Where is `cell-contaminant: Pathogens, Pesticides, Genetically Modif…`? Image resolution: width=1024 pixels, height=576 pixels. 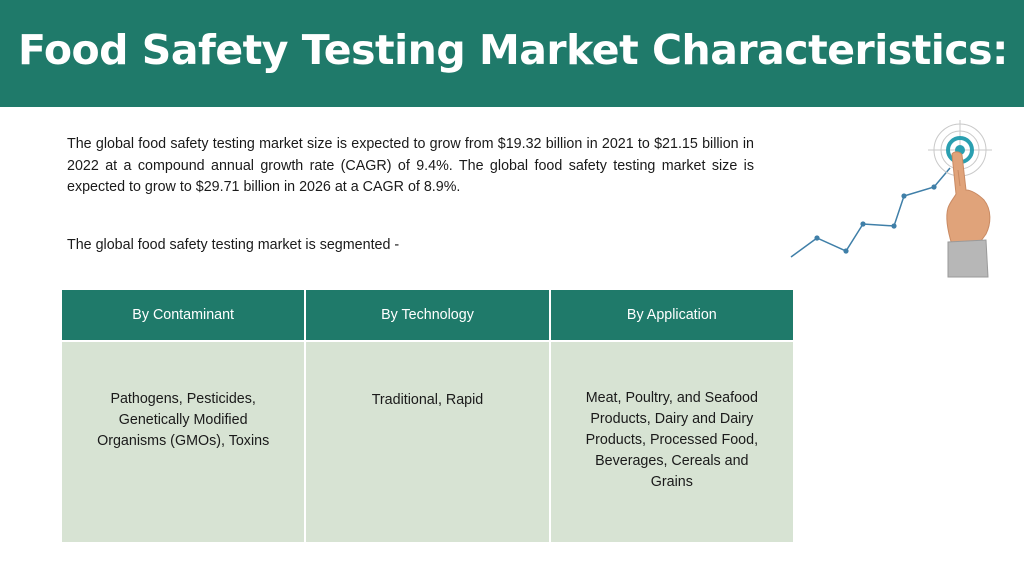 cell-contaminant: Pathogens, Pesticides, Genetically Modif… is located at coordinates (183, 442).